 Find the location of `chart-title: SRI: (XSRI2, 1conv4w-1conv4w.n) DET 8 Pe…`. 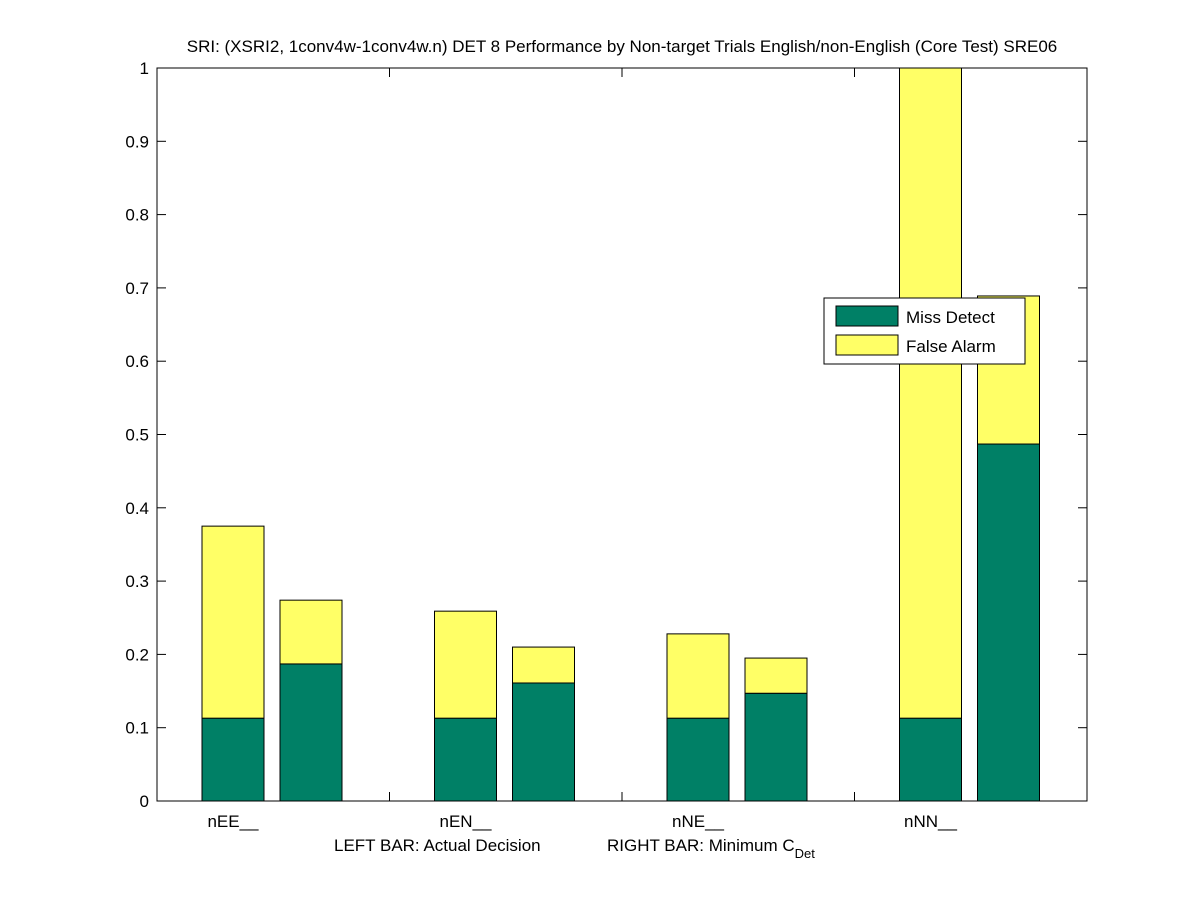

chart-title: SRI: (XSRI2, 1conv4w-1conv4w.n) DET 8 Pe… is located at coordinates (622, 46).